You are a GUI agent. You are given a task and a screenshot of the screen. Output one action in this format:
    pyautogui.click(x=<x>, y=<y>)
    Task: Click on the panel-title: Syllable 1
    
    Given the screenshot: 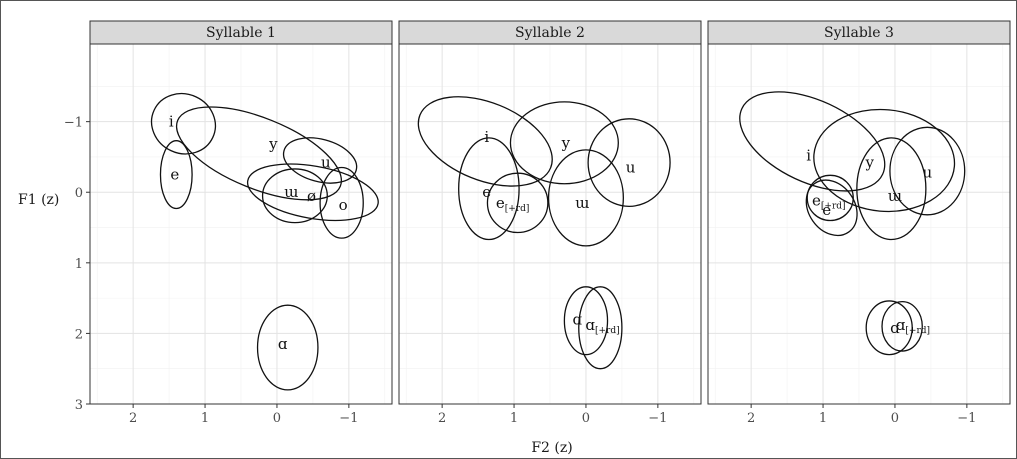 What is the action you would take?
    pyautogui.click(x=241, y=33)
    